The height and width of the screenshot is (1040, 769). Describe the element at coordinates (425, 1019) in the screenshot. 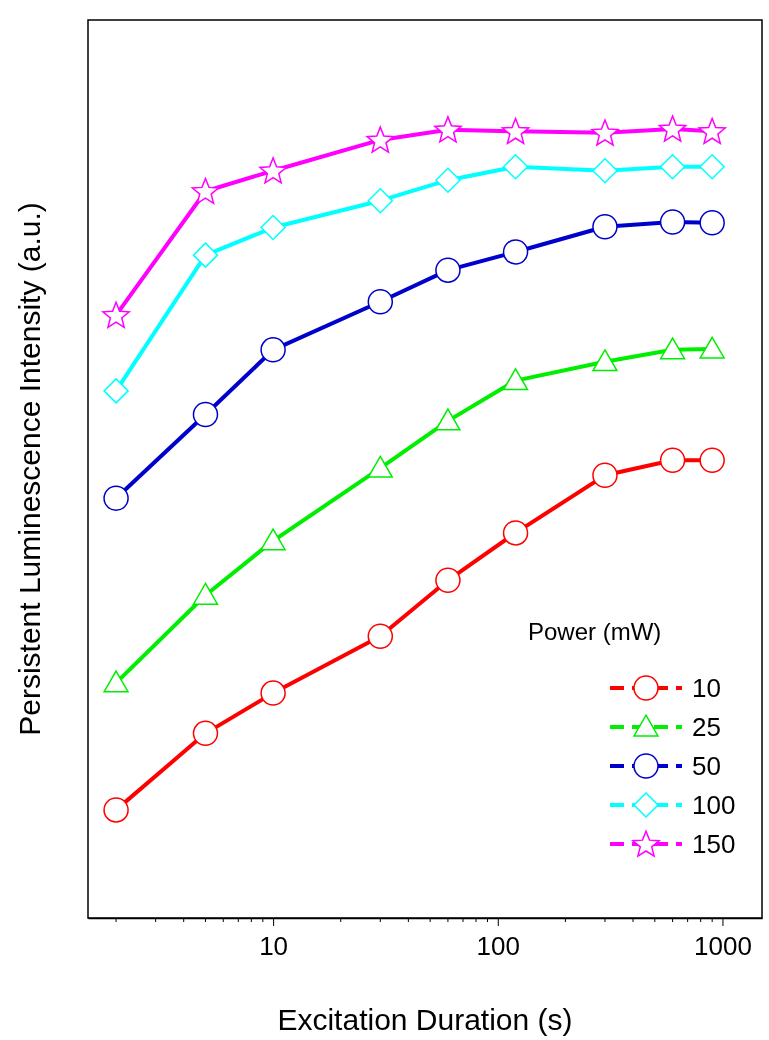

I see `x-axis-title: Excitation Duration (s)` at that location.